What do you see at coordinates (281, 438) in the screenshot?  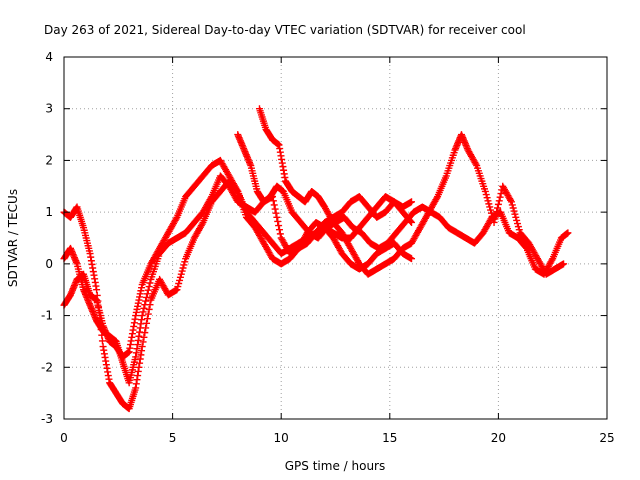 I see `x-tick-label: 10` at bounding box center [281, 438].